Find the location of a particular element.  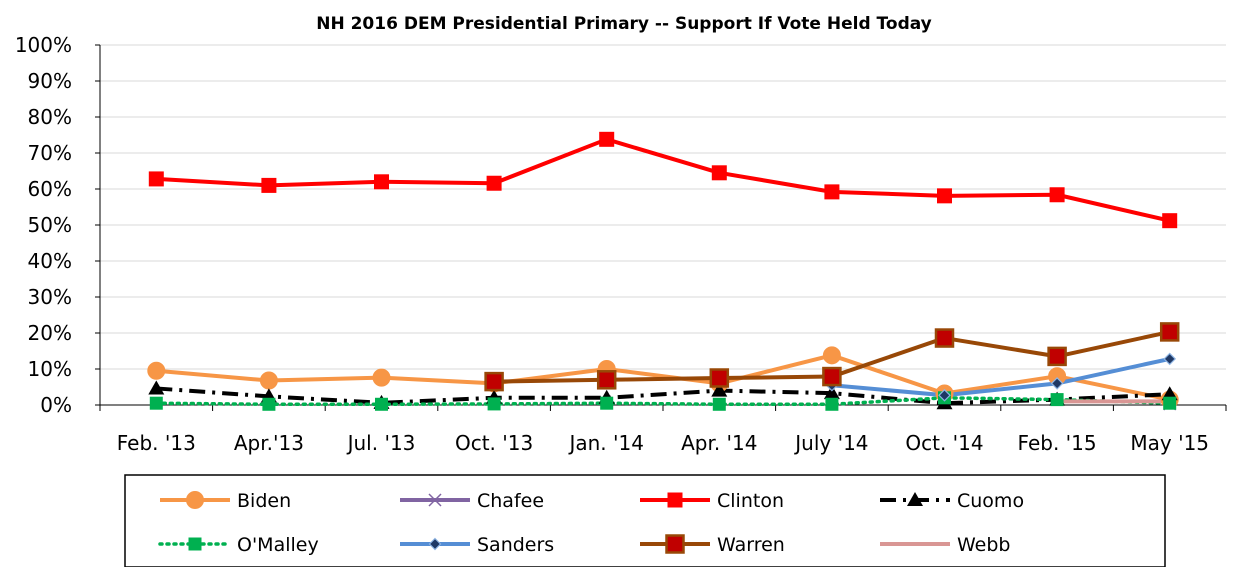

legend-item-sanders: Sanders is located at coordinates (477, 545).